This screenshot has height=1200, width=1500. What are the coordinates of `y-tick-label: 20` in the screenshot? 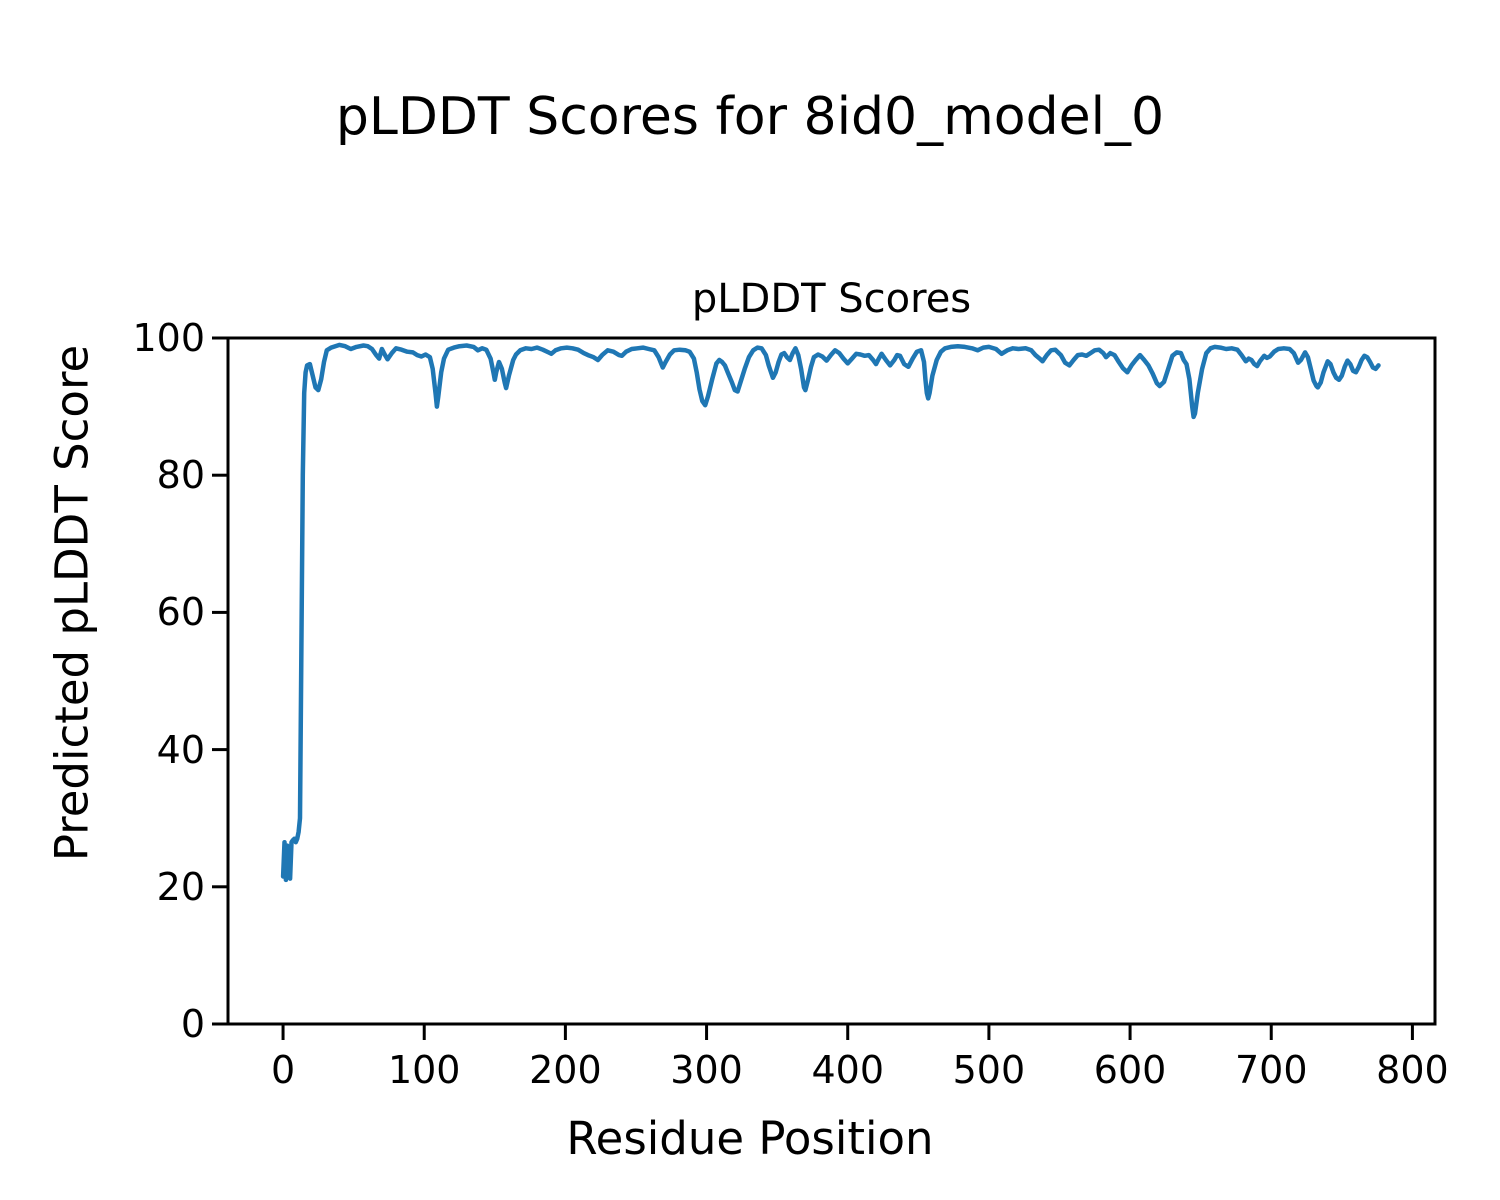 It's located at (180, 886).